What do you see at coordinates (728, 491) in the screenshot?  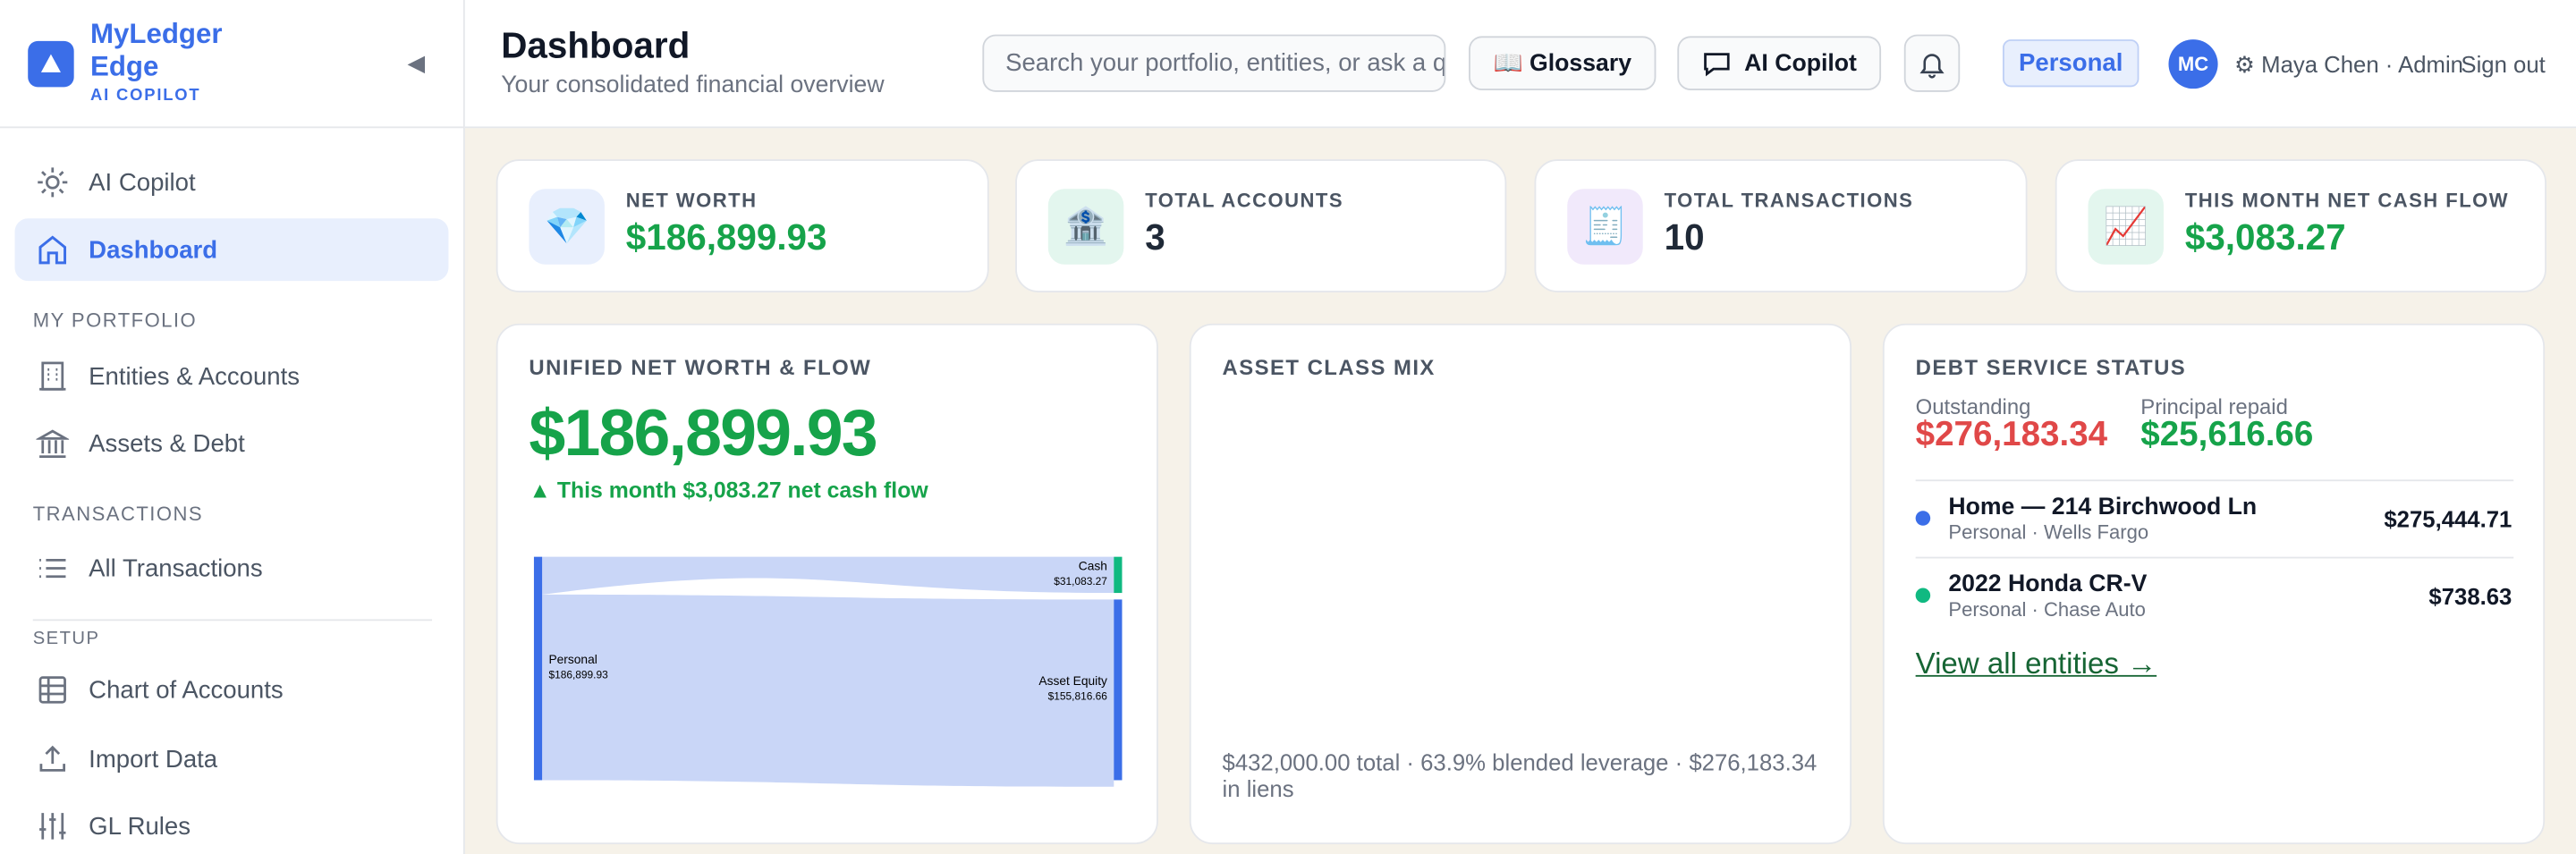 I see `net-worth-change: ▲ This month $3,083.27 net cash flow` at bounding box center [728, 491].